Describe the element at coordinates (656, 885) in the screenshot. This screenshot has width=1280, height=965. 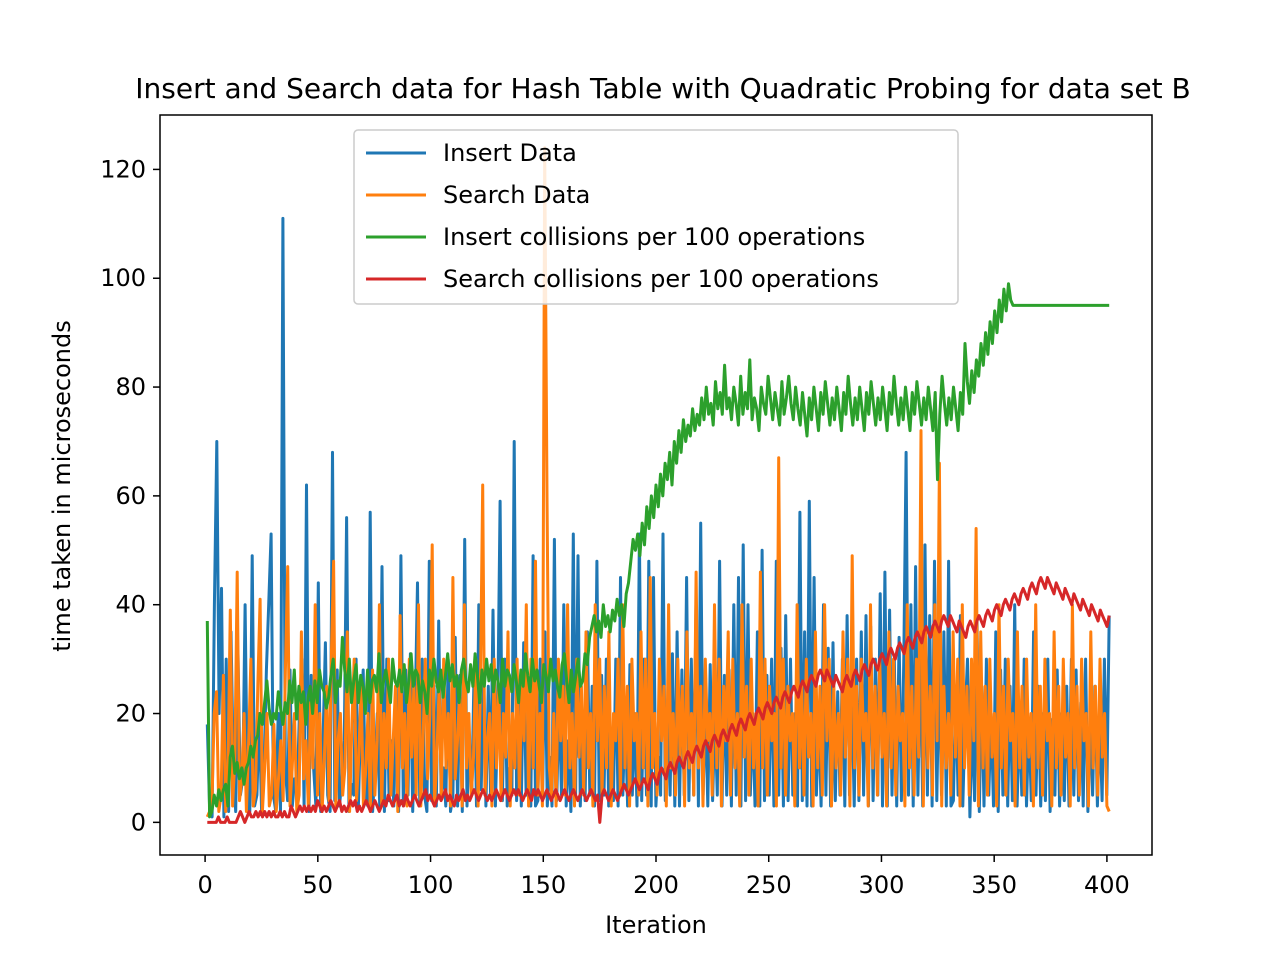
I see `x-tick-label: 200` at that location.